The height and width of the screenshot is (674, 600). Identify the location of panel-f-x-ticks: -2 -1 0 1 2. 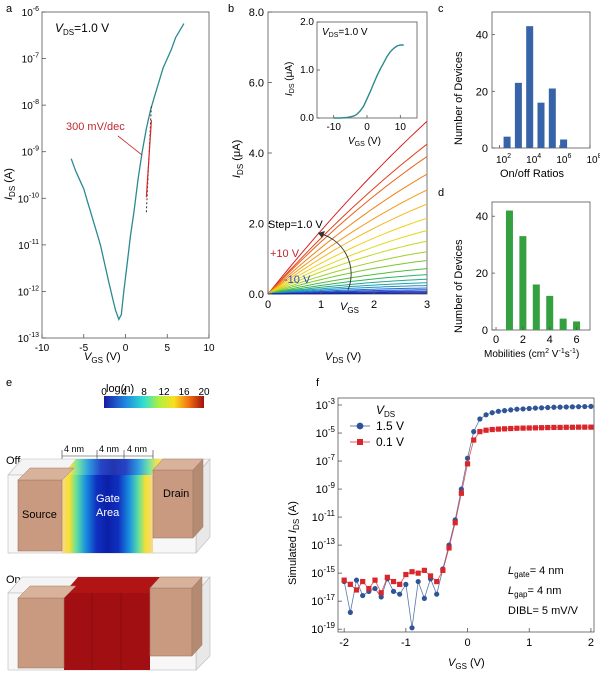
(466, 638).